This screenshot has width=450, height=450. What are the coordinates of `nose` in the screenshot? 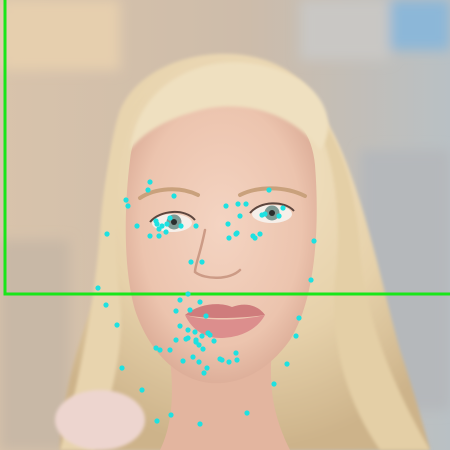 It's located at (217, 253).